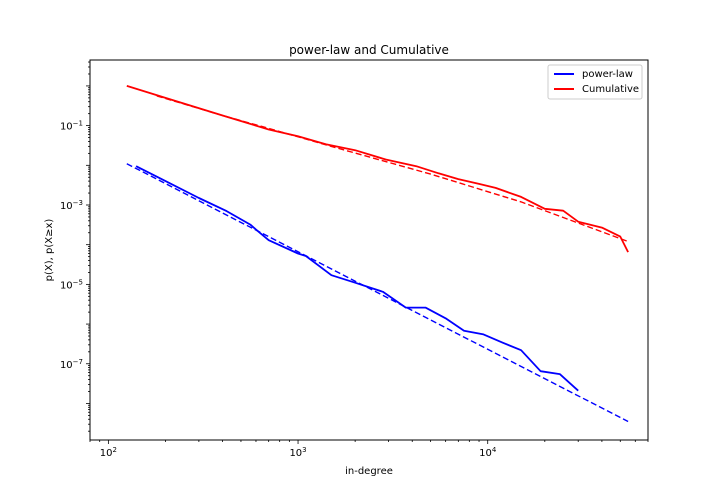 This screenshot has height=504, width=720. I want to click on x-axis-label: in-degree, so click(369, 471).